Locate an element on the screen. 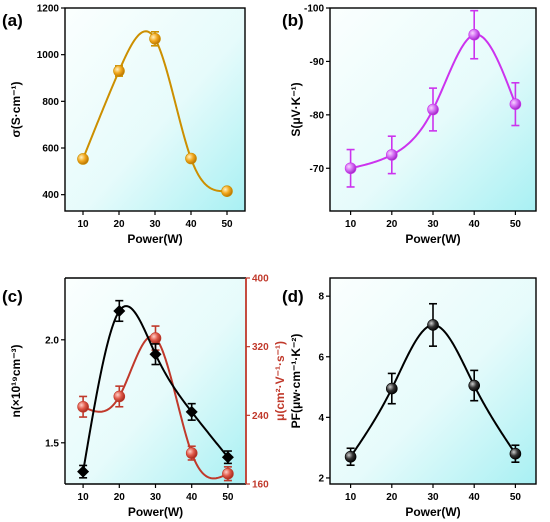  y-tick-label: 2 is located at coordinates (321, 478).